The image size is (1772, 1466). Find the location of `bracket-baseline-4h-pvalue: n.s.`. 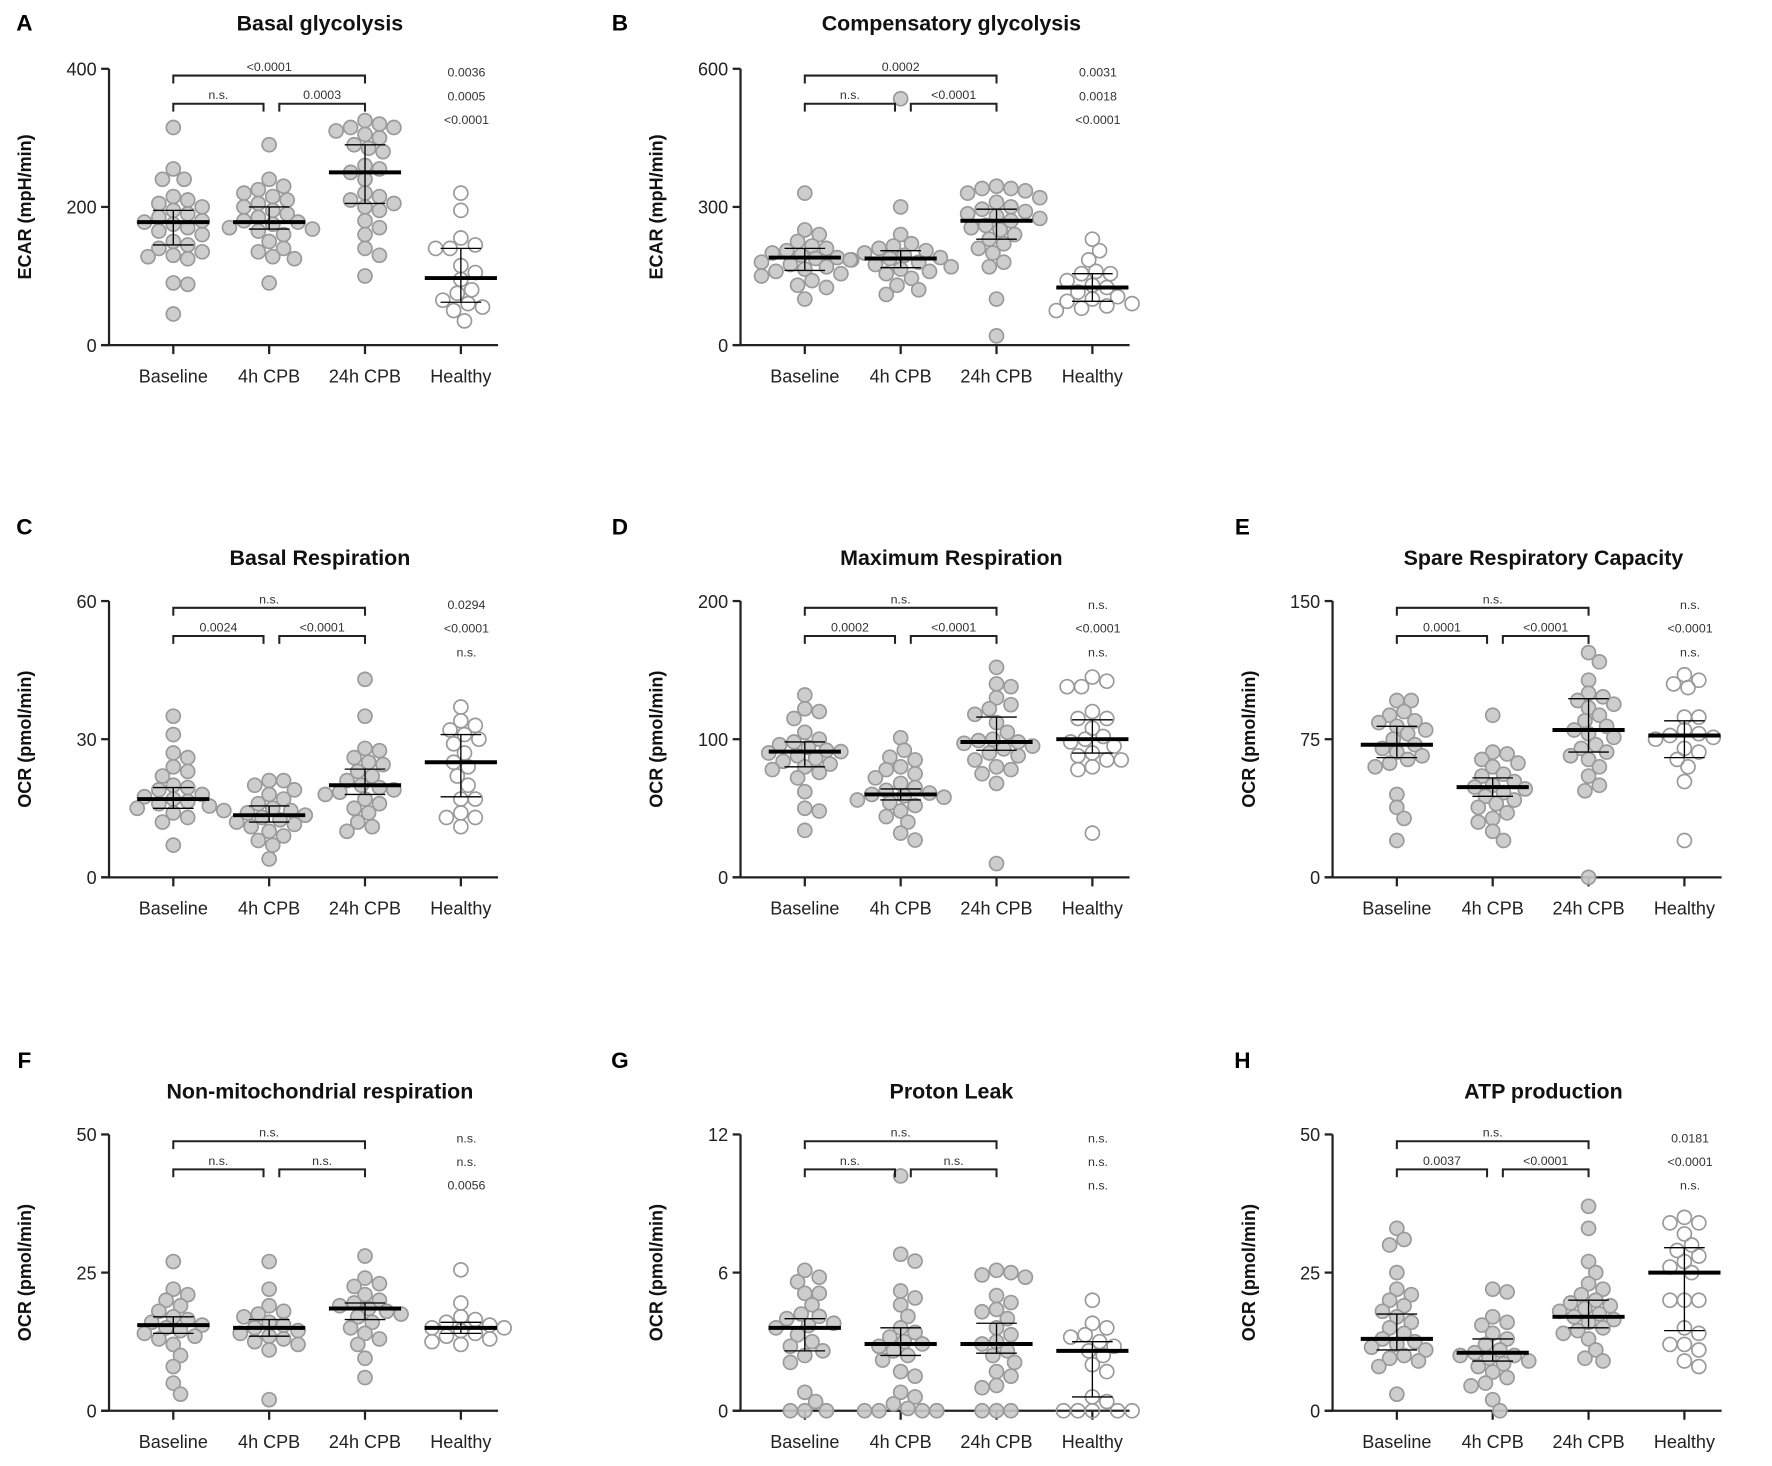

bracket-baseline-4h-pvalue: n.s. is located at coordinates (850, 95).